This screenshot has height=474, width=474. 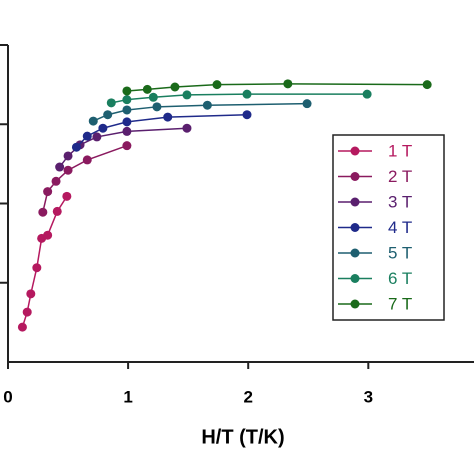 I want to click on legend-label: 3 T, so click(x=400, y=201).